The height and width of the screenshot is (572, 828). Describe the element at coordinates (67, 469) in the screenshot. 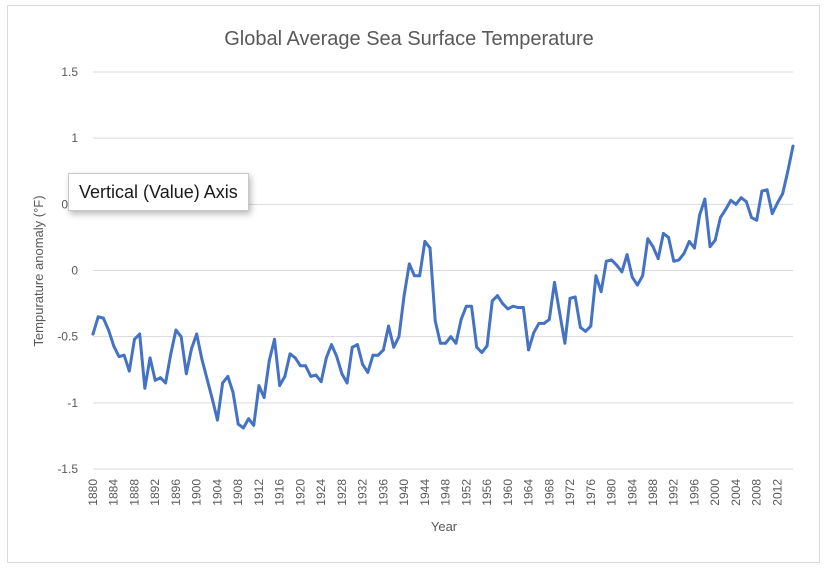

I see `y-tick-label: -1.5` at that location.